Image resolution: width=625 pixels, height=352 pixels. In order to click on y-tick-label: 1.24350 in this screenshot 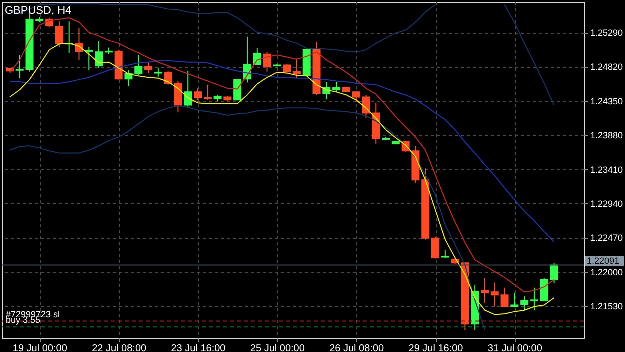, I will do `click(607, 101)`.